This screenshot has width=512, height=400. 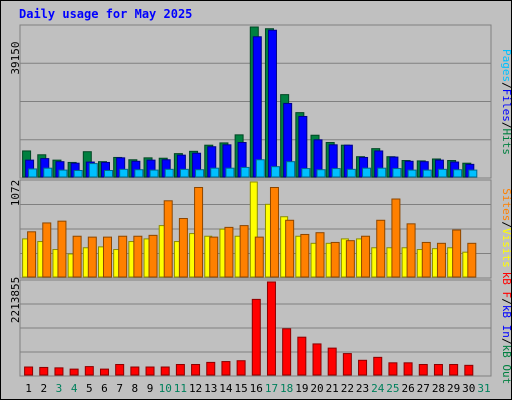 What do you see at coordinates (271, 388) in the screenshot?
I see `day-label: 17` at bounding box center [271, 388].